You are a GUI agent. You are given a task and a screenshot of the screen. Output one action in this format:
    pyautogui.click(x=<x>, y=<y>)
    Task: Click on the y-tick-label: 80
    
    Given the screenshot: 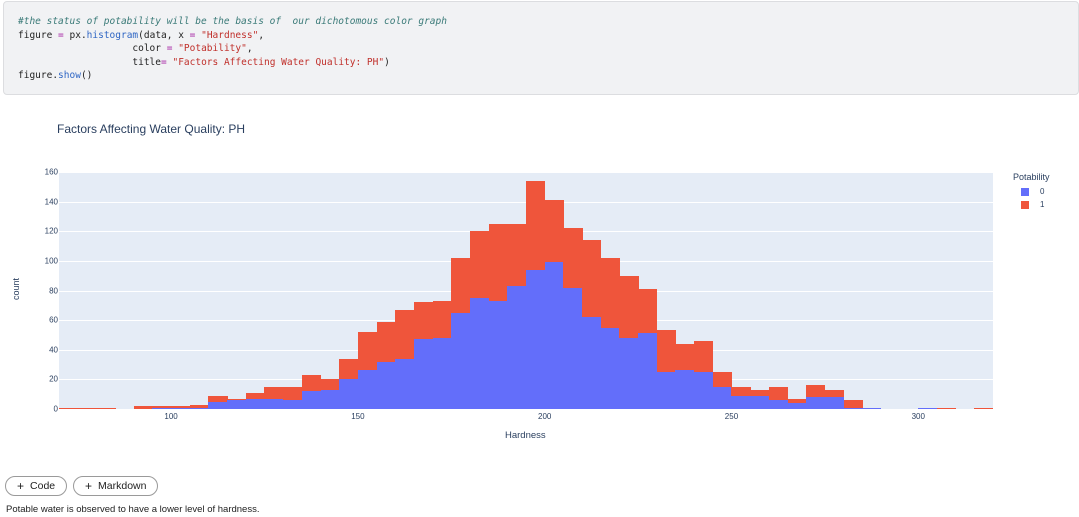 What is the action you would take?
    pyautogui.click(x=53, y=290)
    